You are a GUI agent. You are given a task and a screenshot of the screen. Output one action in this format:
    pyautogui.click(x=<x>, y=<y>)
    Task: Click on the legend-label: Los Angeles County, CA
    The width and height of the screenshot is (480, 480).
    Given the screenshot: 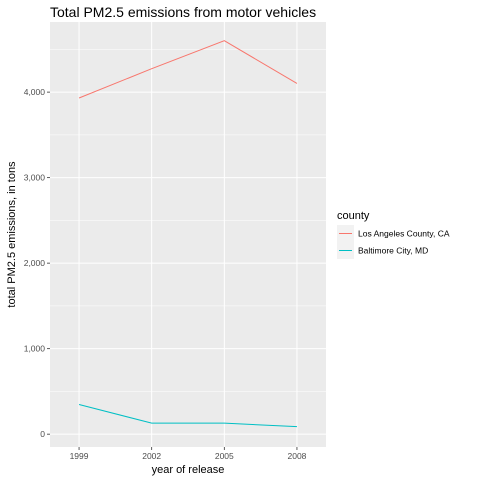 What is the action you would take?
    pyautogui.click(x=404, y=234)
    